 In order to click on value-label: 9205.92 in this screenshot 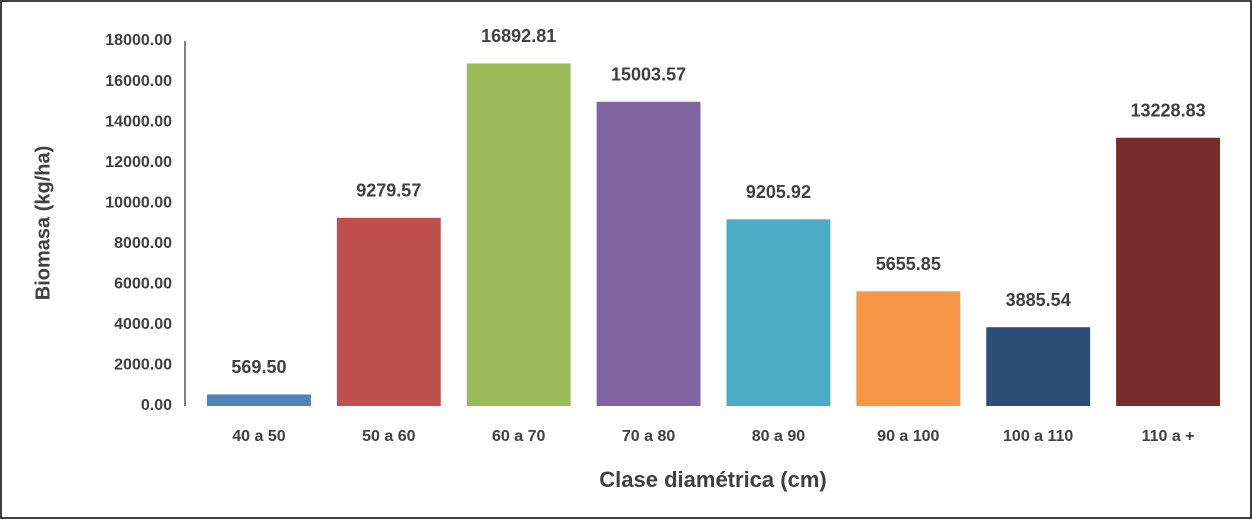, I will do `click(778, 192)`.